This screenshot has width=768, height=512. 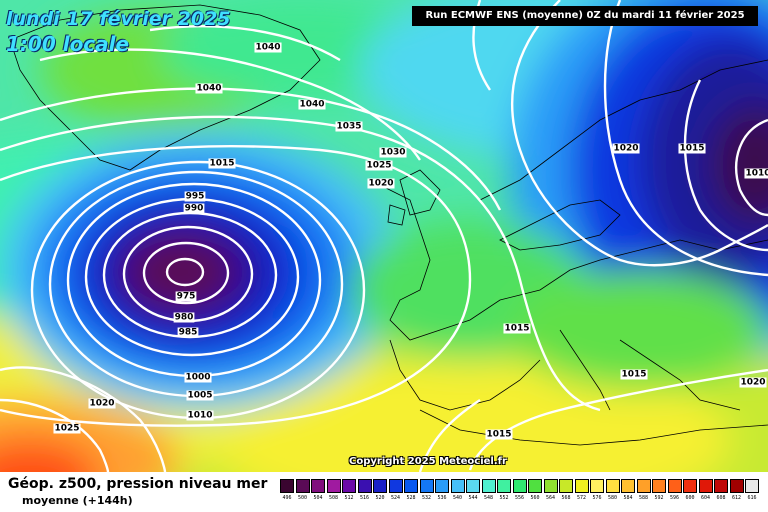 What do you see at coordinates (426, 498) in the screenshot?
I see `legend-tick-label: 532` at bounding box center [426, 498].